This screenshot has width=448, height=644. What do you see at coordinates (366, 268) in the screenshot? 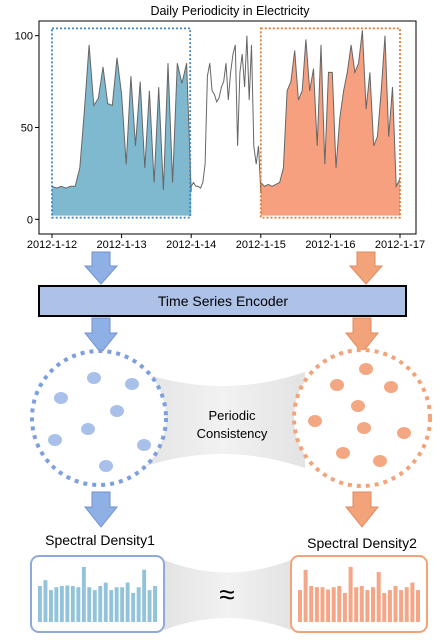
I see `arrow-down-right-top` at bounding box center [366, 268].